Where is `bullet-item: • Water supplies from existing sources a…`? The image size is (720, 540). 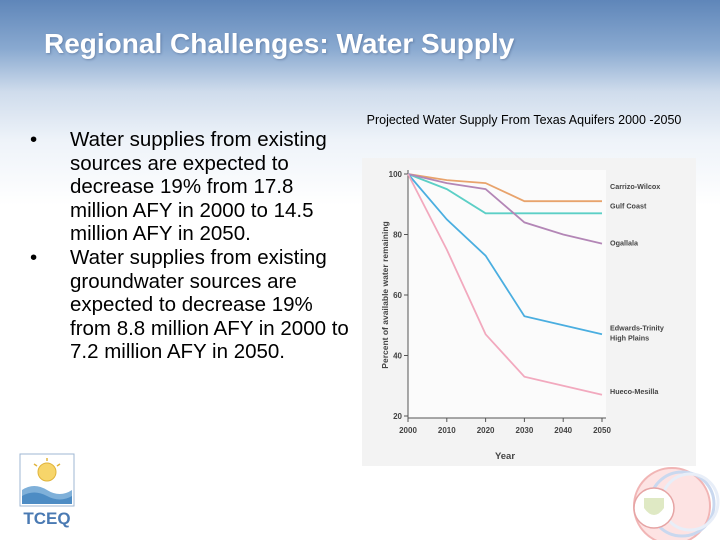
bullet-item: • Water supplies from existing sources a… is located at coordinates (190, 187).